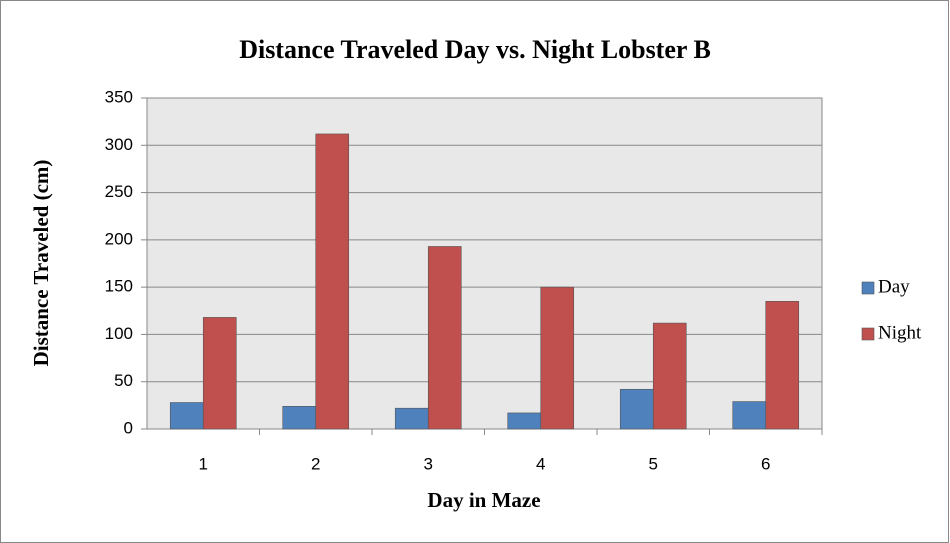 This screenshot has height=543, width=950. I want to click on y-axis-label: Distance Traveled (cm), so click(41, 263).